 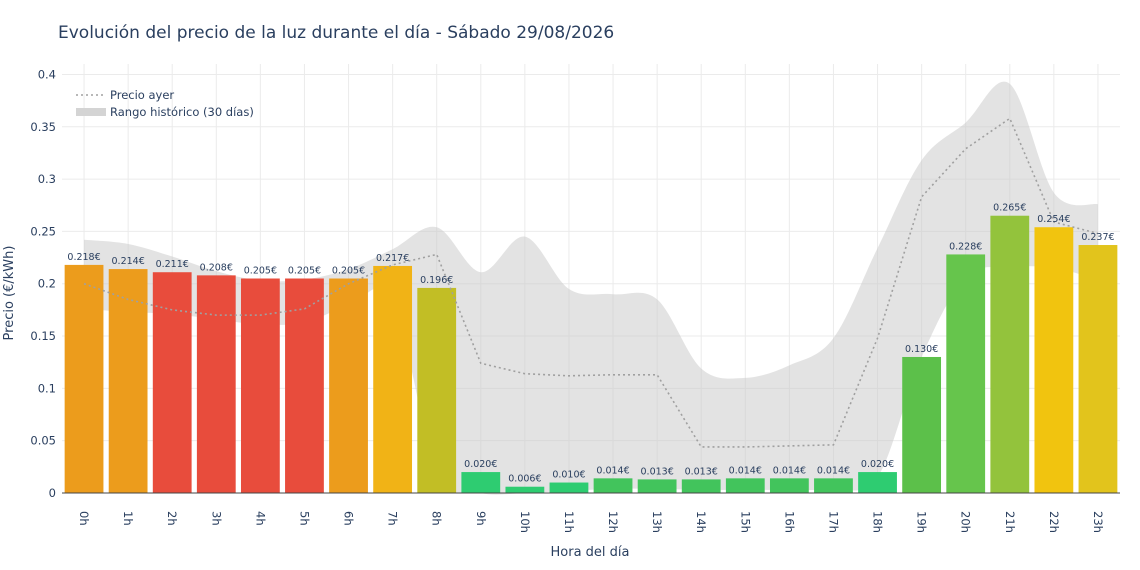 I want to click on bar-15h, so click(x=745, y=485).